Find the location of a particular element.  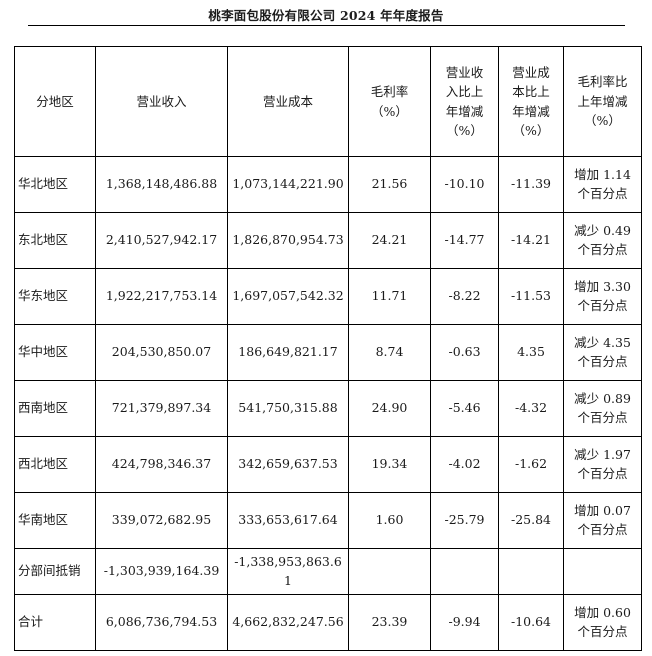

cell-cost: 541,750,315.88 is located at coordinates (288, 408).